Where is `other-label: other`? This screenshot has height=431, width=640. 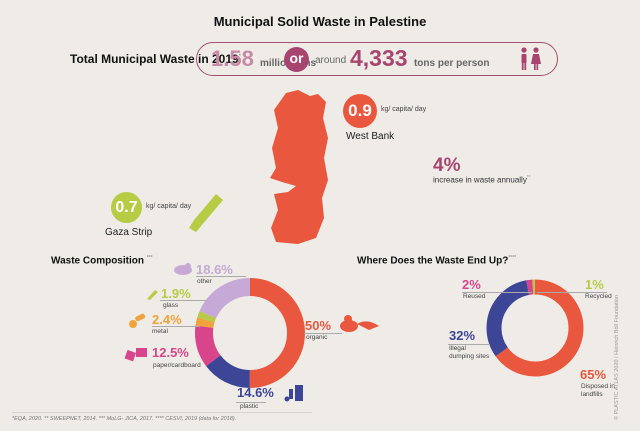 other-label: other is located at coordinates (204, 281).